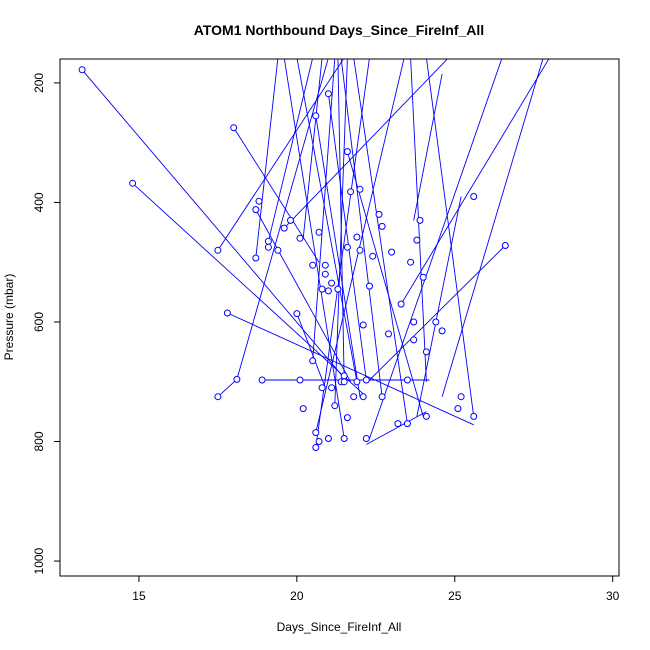 This screenshot has height=650, width=650. Describe the element at coordinates (39, 202) in the screenshot. I see `y-tick-label: 400` at that location.